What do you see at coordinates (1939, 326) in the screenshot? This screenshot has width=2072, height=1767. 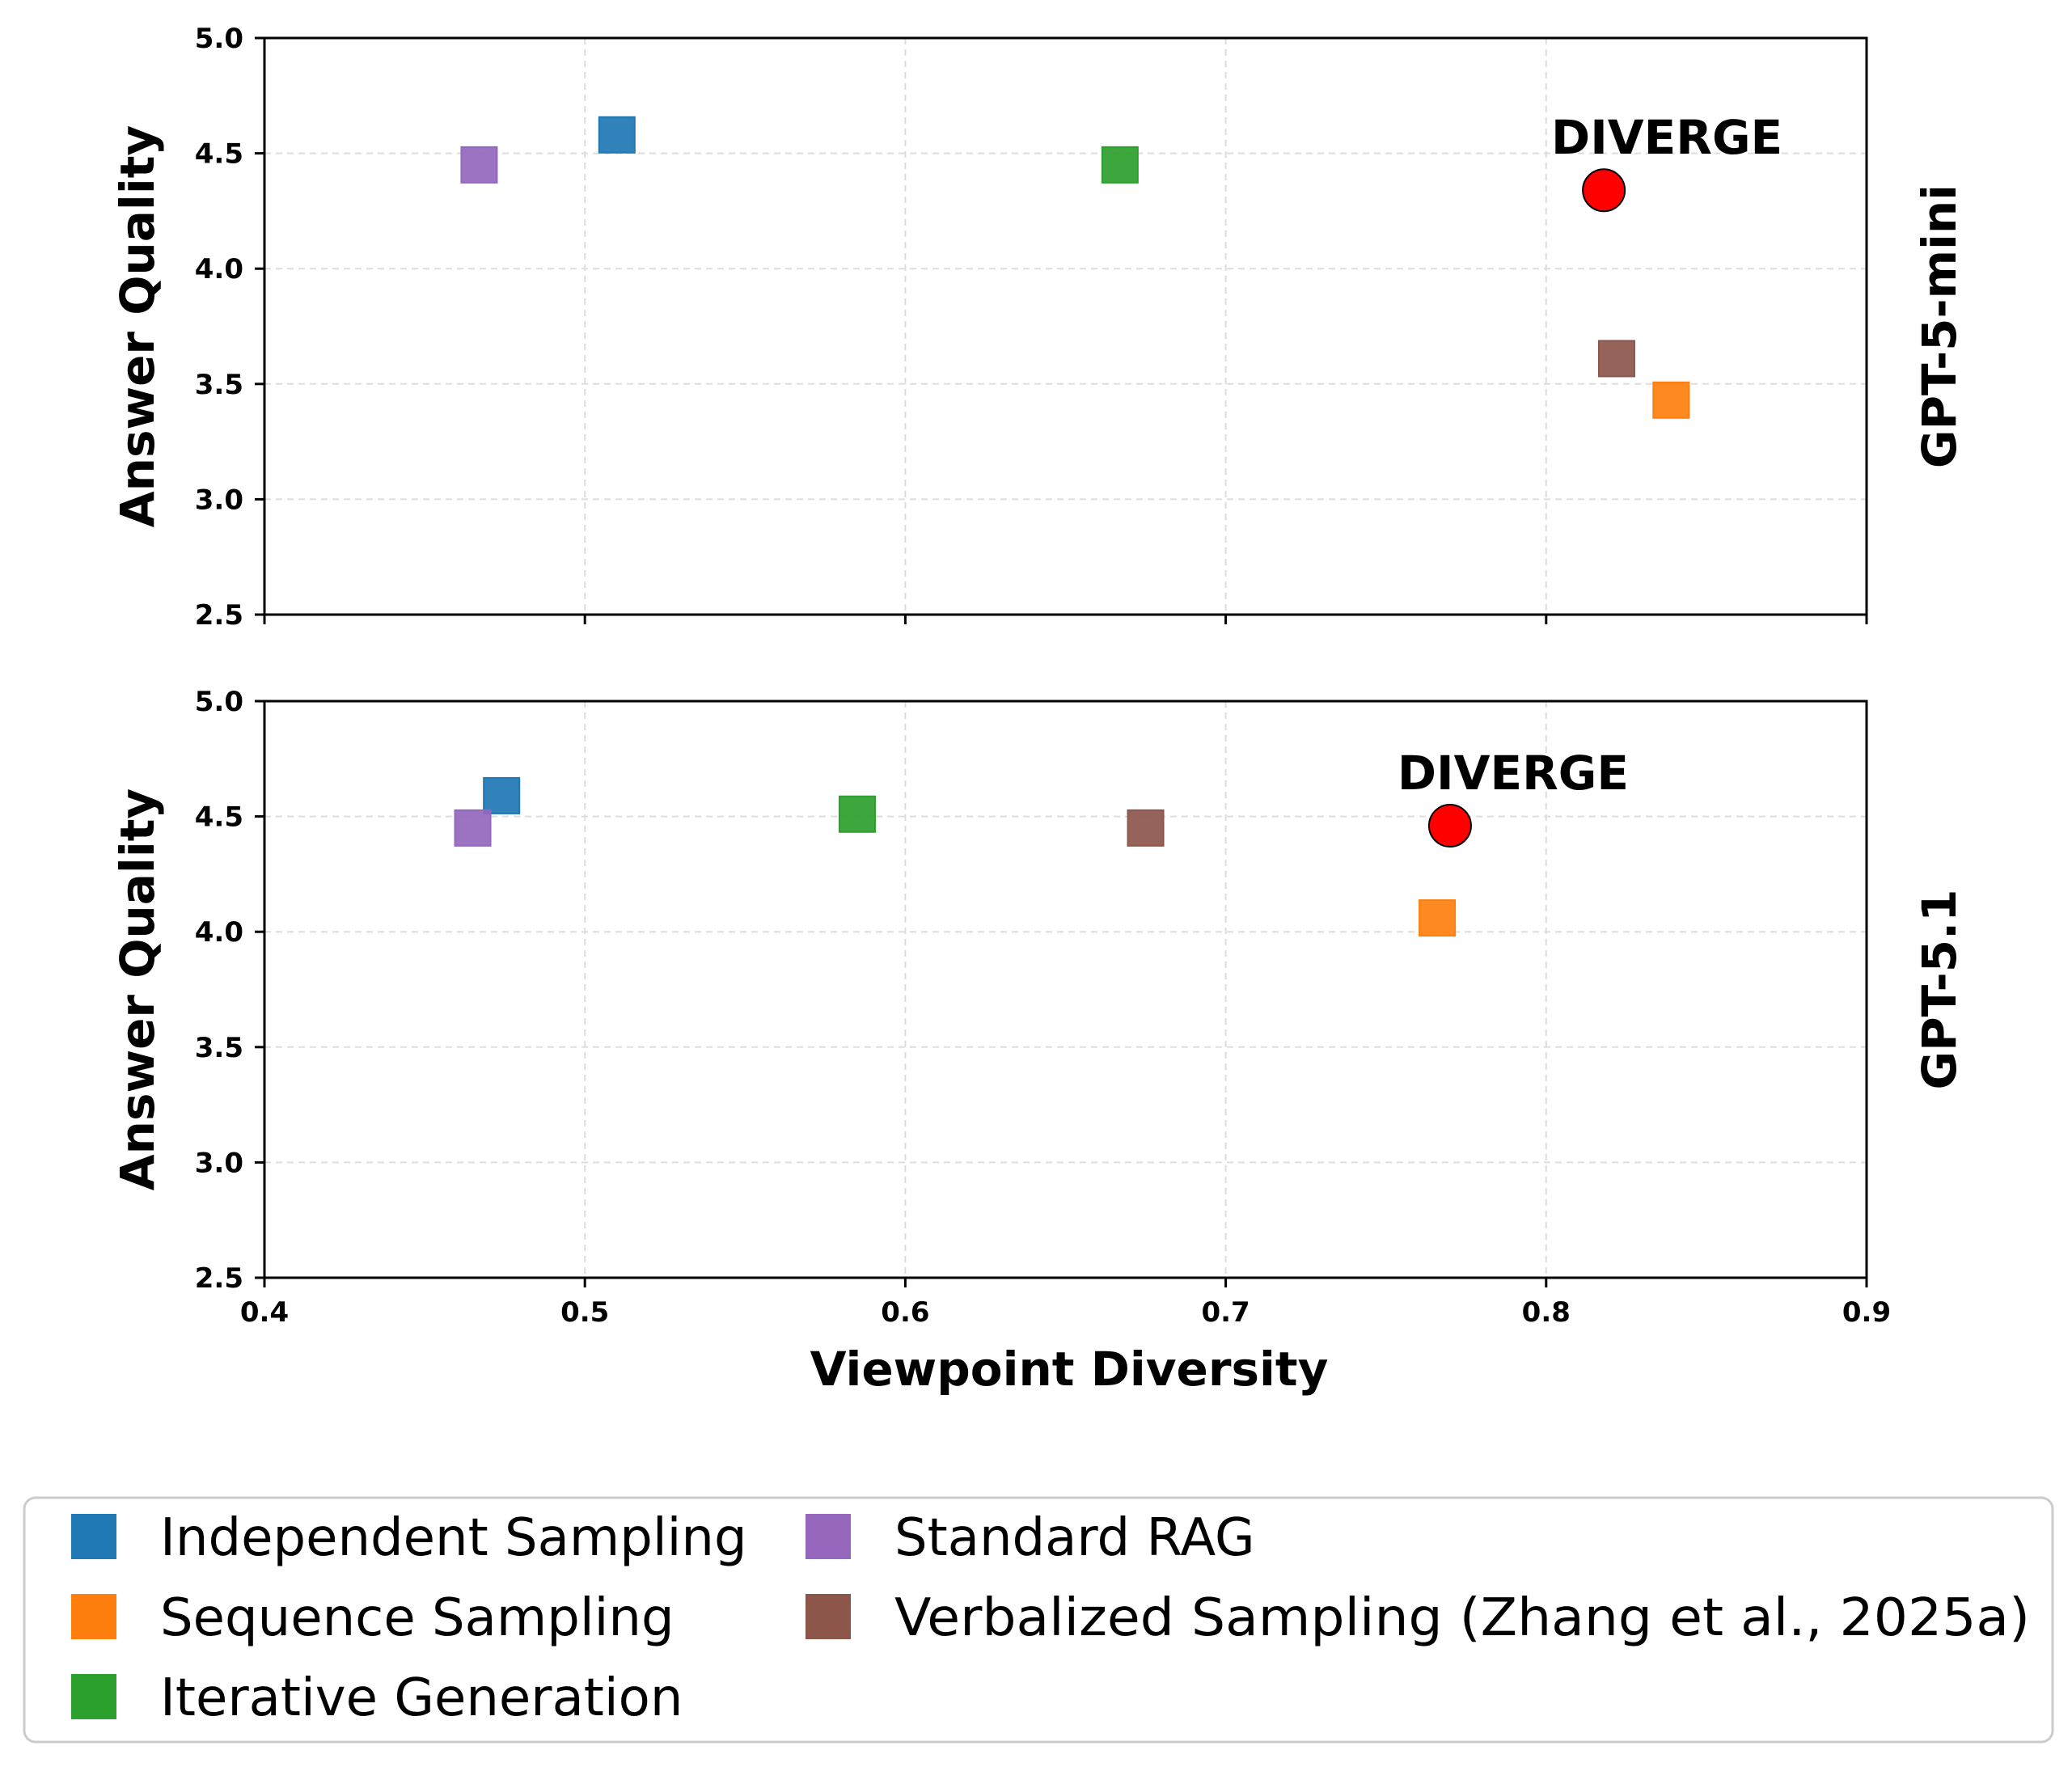 I see `panel-title: GPT-5-mini` at bounding box center [1939, 326].